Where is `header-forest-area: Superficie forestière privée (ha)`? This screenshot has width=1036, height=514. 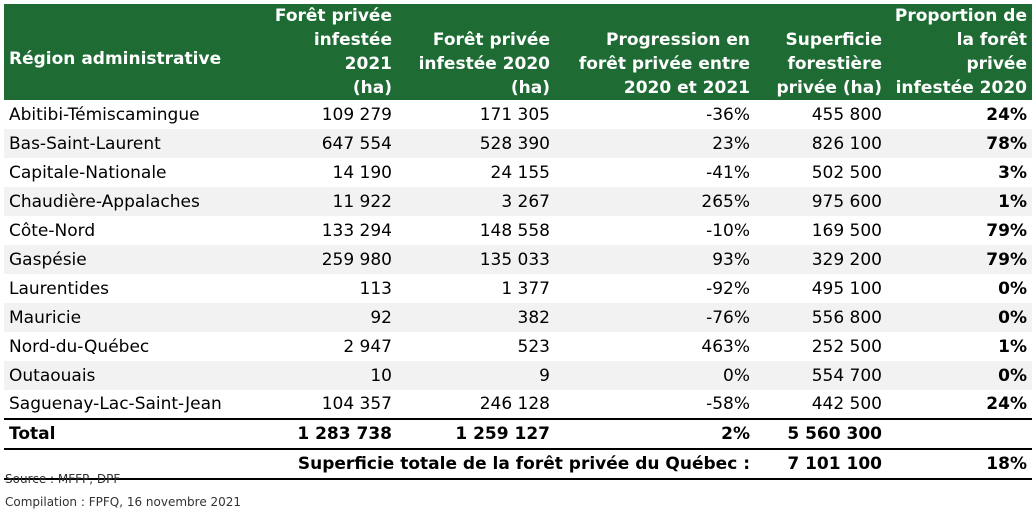
header-forest-area: Superficie forestière privée (ha) is located at coordinates (821, 52).